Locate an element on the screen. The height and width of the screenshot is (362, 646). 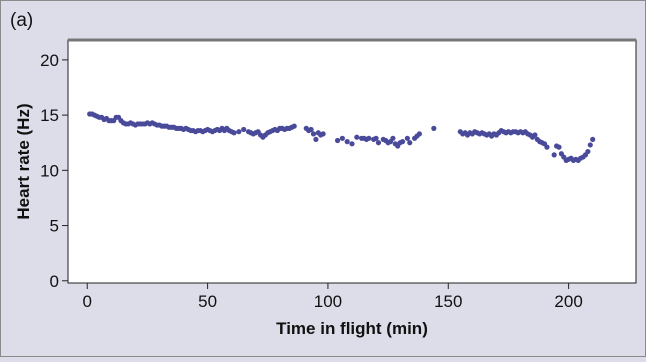
x-tick-label: 150 is located at coordinates (448, 301).